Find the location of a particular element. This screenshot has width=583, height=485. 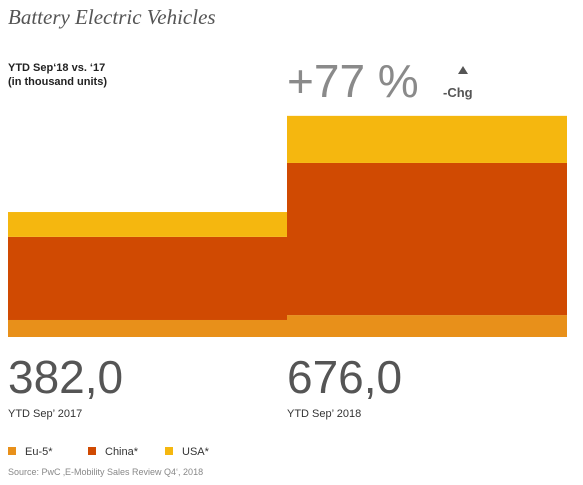

subtitle: (in thousand units) is located at coordinates (57, 82).